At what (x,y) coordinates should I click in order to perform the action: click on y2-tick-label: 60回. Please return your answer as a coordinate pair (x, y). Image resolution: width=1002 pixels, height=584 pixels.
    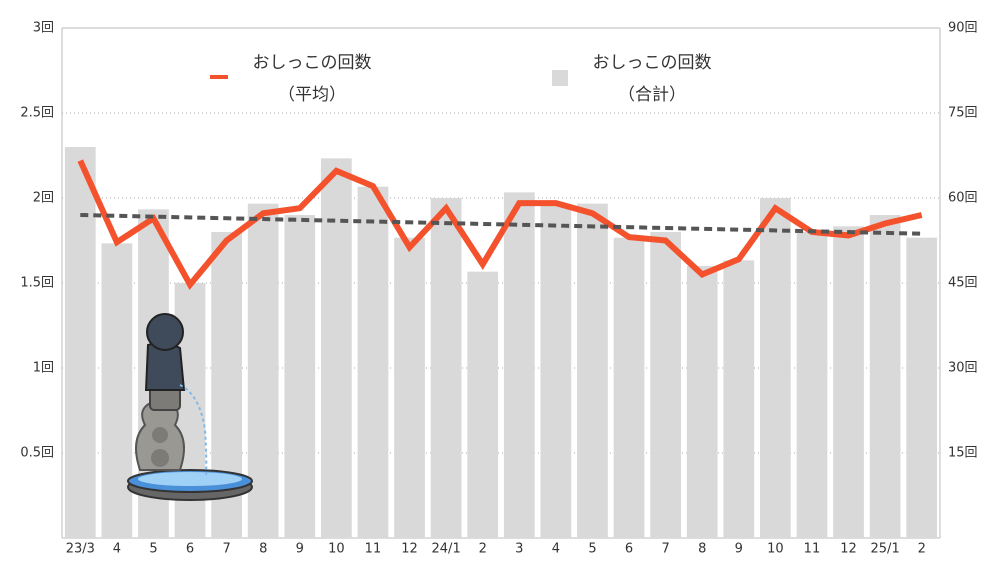
    Looking at the image, I should click on (963, 198).